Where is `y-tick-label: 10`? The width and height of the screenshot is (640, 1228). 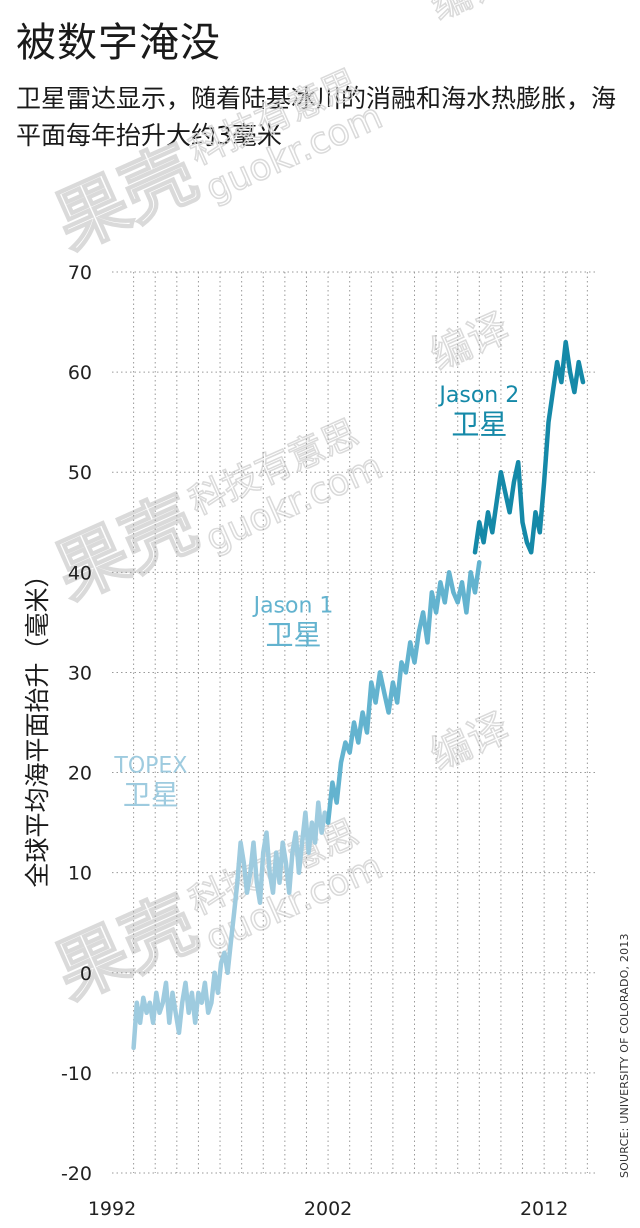 y-tick-label: 10 is located at coordinates (80, 874).